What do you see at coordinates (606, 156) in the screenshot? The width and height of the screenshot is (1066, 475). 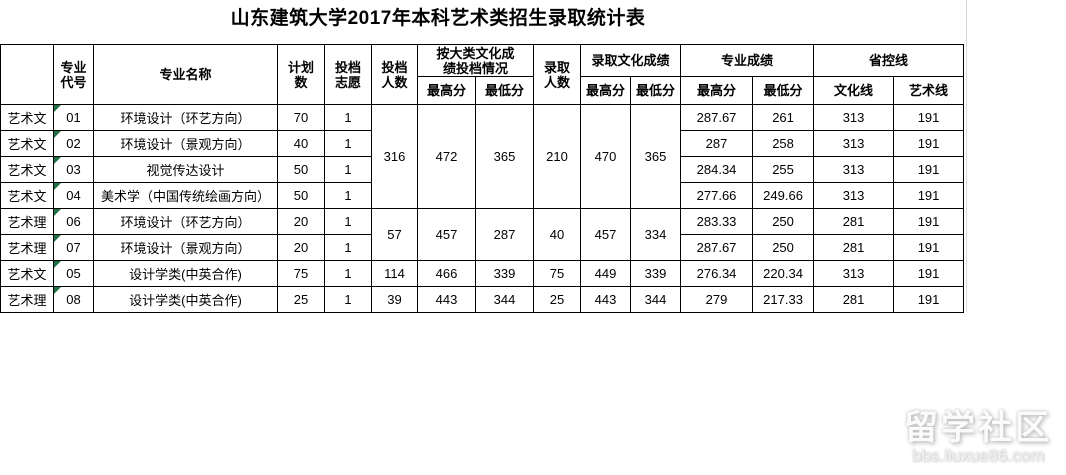 I see `cell-lq-max: 470` at bounding box center [606, 156].